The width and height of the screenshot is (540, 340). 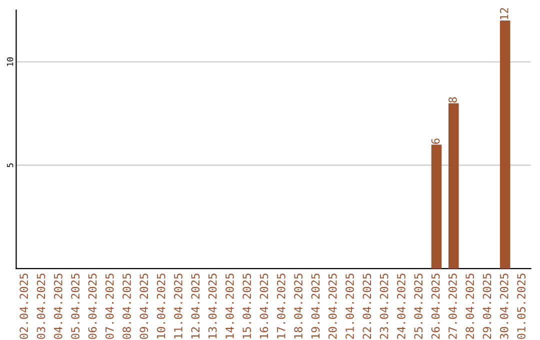 I want to click on x-tick-label: 04.04.2025, so click(x=58, y=306).